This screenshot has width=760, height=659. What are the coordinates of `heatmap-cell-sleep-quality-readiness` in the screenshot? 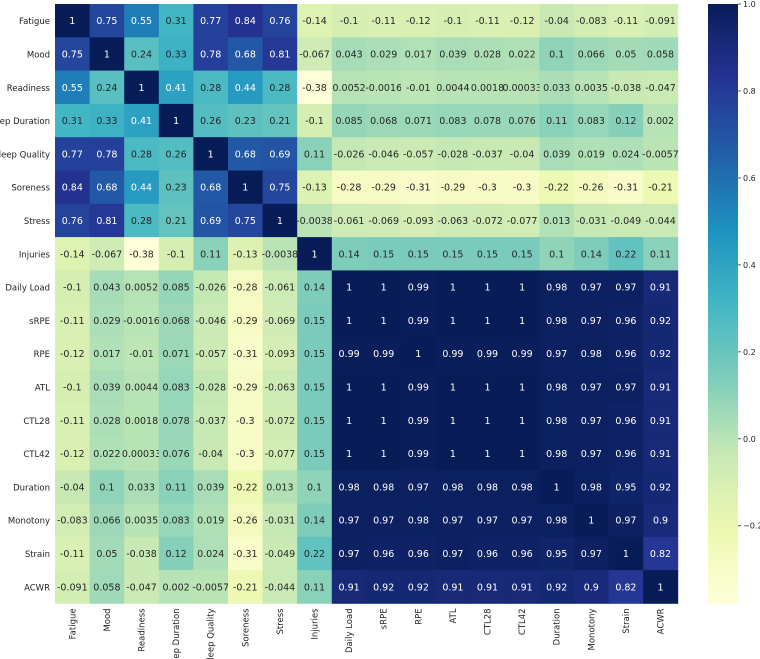 It's located at (142, 154).